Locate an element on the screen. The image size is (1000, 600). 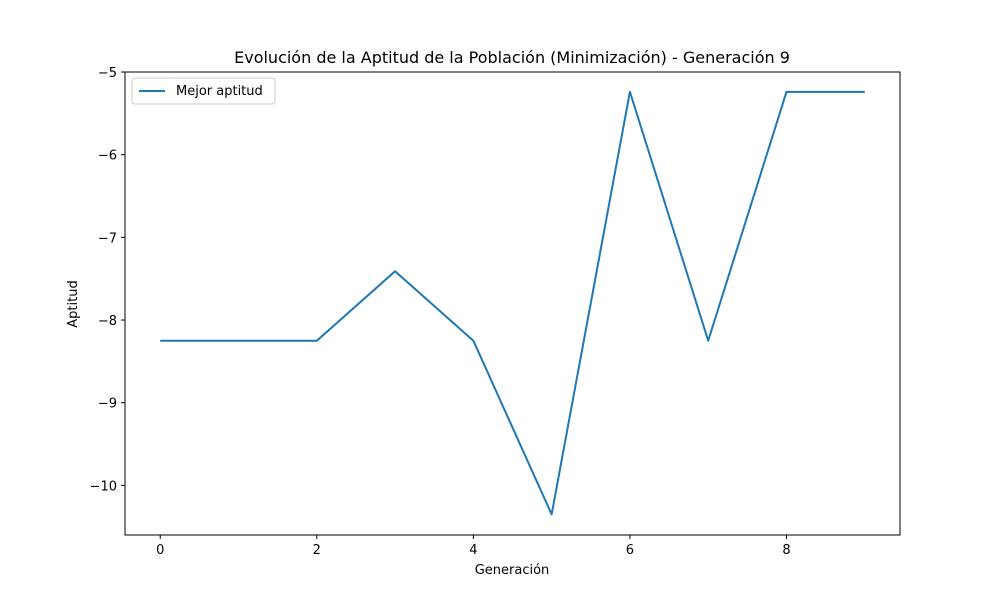
legend: Mejor aptitud is located at coordinates (203, 91).